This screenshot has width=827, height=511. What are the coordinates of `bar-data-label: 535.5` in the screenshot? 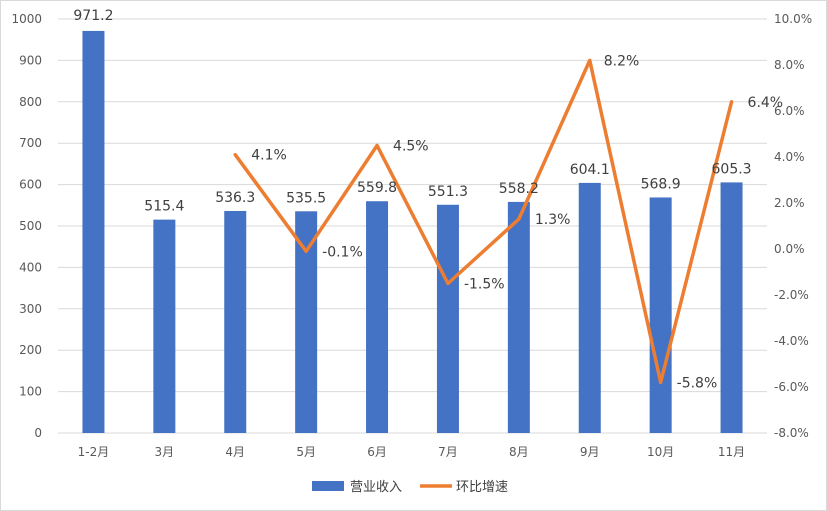 It's located at (306, 198).